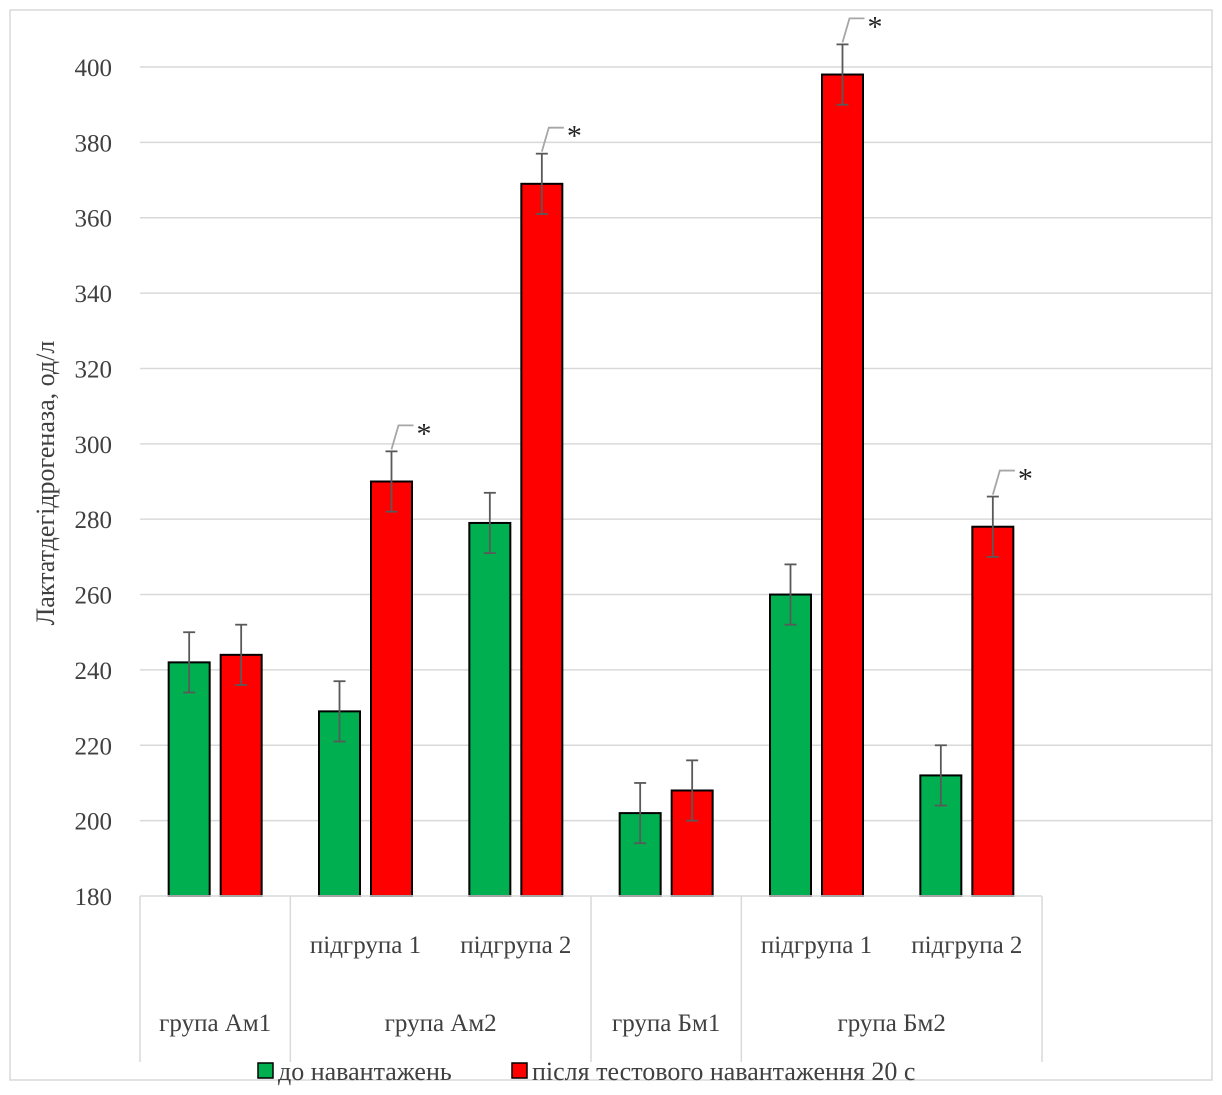 The image size is (1222, 1095). Describe the element at coordinates (94, 596) in the screenshot. I see `y-tick-label: 260` at that location.